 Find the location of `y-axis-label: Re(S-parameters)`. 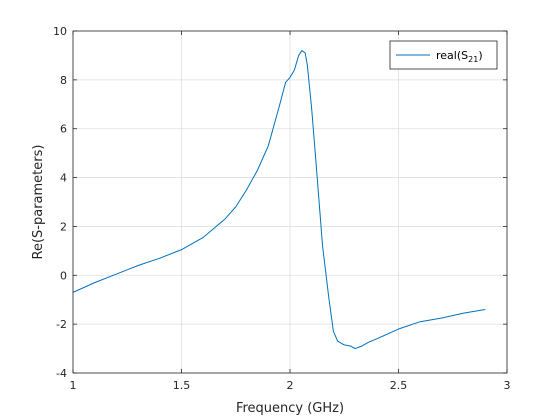

y-axis-label: Re(S-parameters) is located at coordinates (38, 202).